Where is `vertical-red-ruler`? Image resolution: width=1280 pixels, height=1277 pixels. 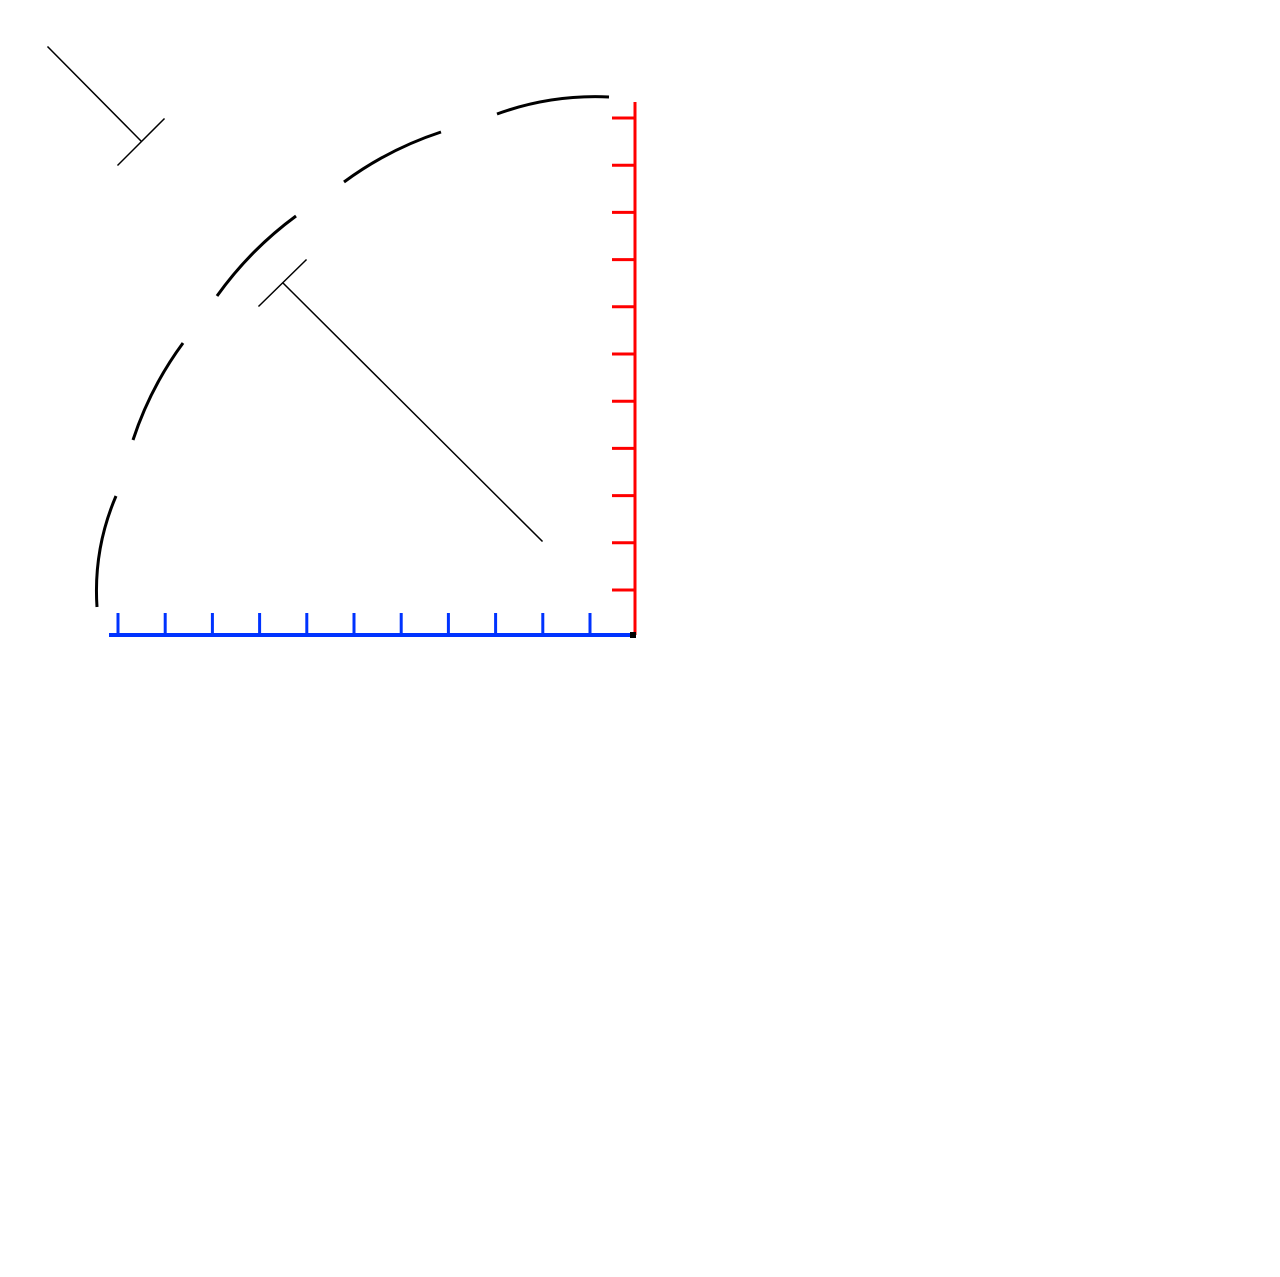
vertical-red-ruler is located at coordinates (624, 368).